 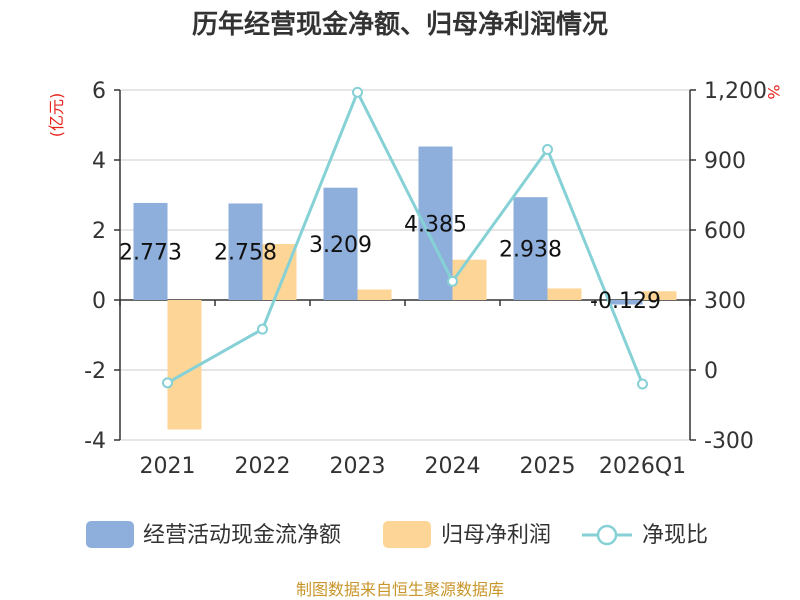 What do you see at coordinates (407, 534) in the screenshot?
I see `legend-swatch-net-profit` at bounding box center [407, 534].